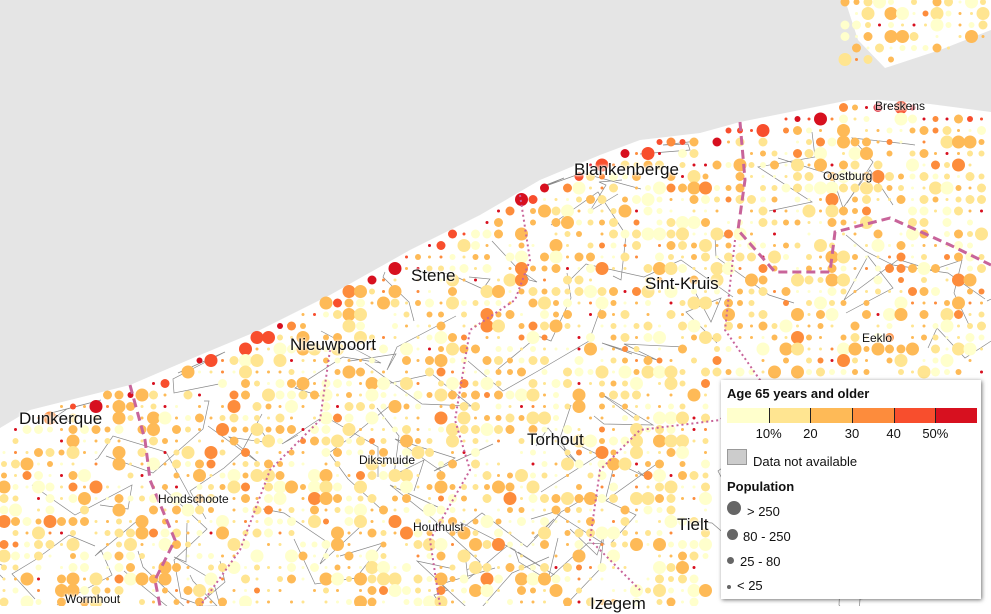  What do you see at coordinates (767, 536) in the screenshot?
I see `size-label: 80 - 250` at bounding box center [767, 536].